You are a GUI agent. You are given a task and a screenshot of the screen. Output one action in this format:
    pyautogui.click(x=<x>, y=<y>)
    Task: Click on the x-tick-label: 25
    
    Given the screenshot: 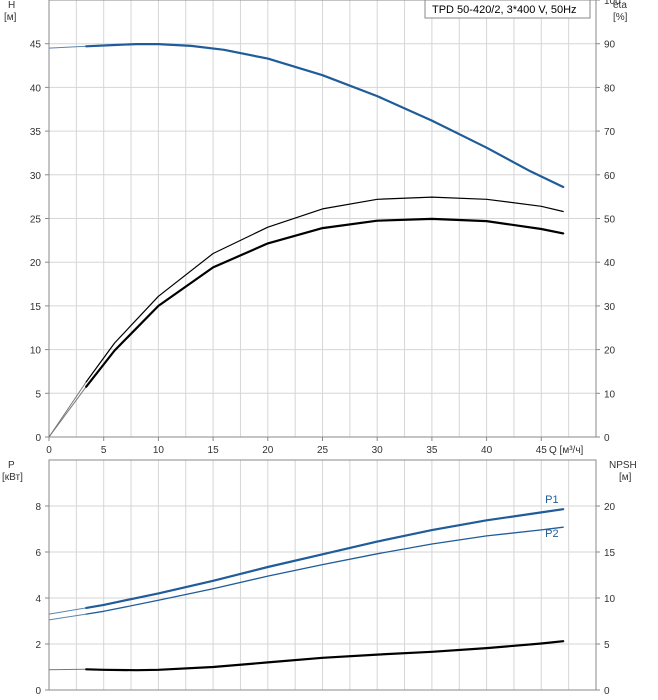 What is the action you would take?
    pyautogui.click(x=323, y=450)
    